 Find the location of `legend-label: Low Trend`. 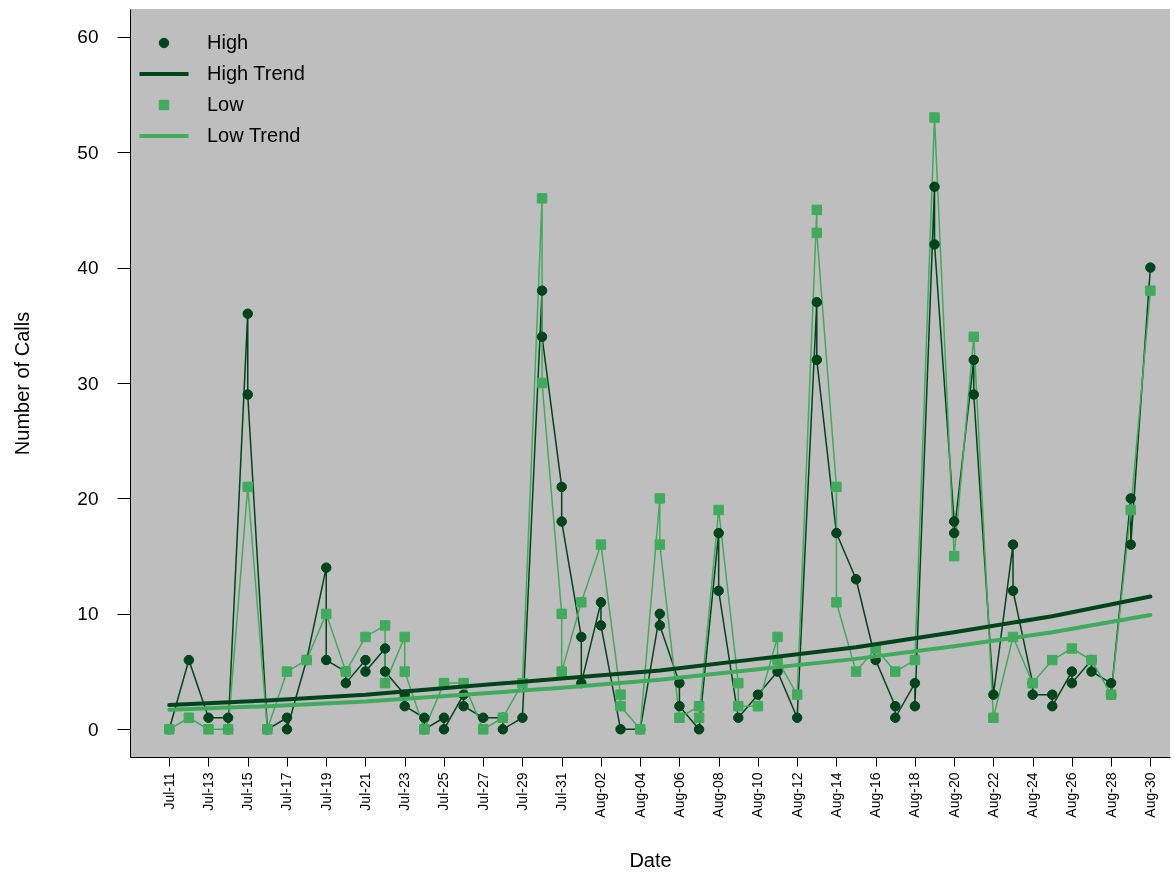

legend-label: Low Trend is located at coordinates (254, 135).